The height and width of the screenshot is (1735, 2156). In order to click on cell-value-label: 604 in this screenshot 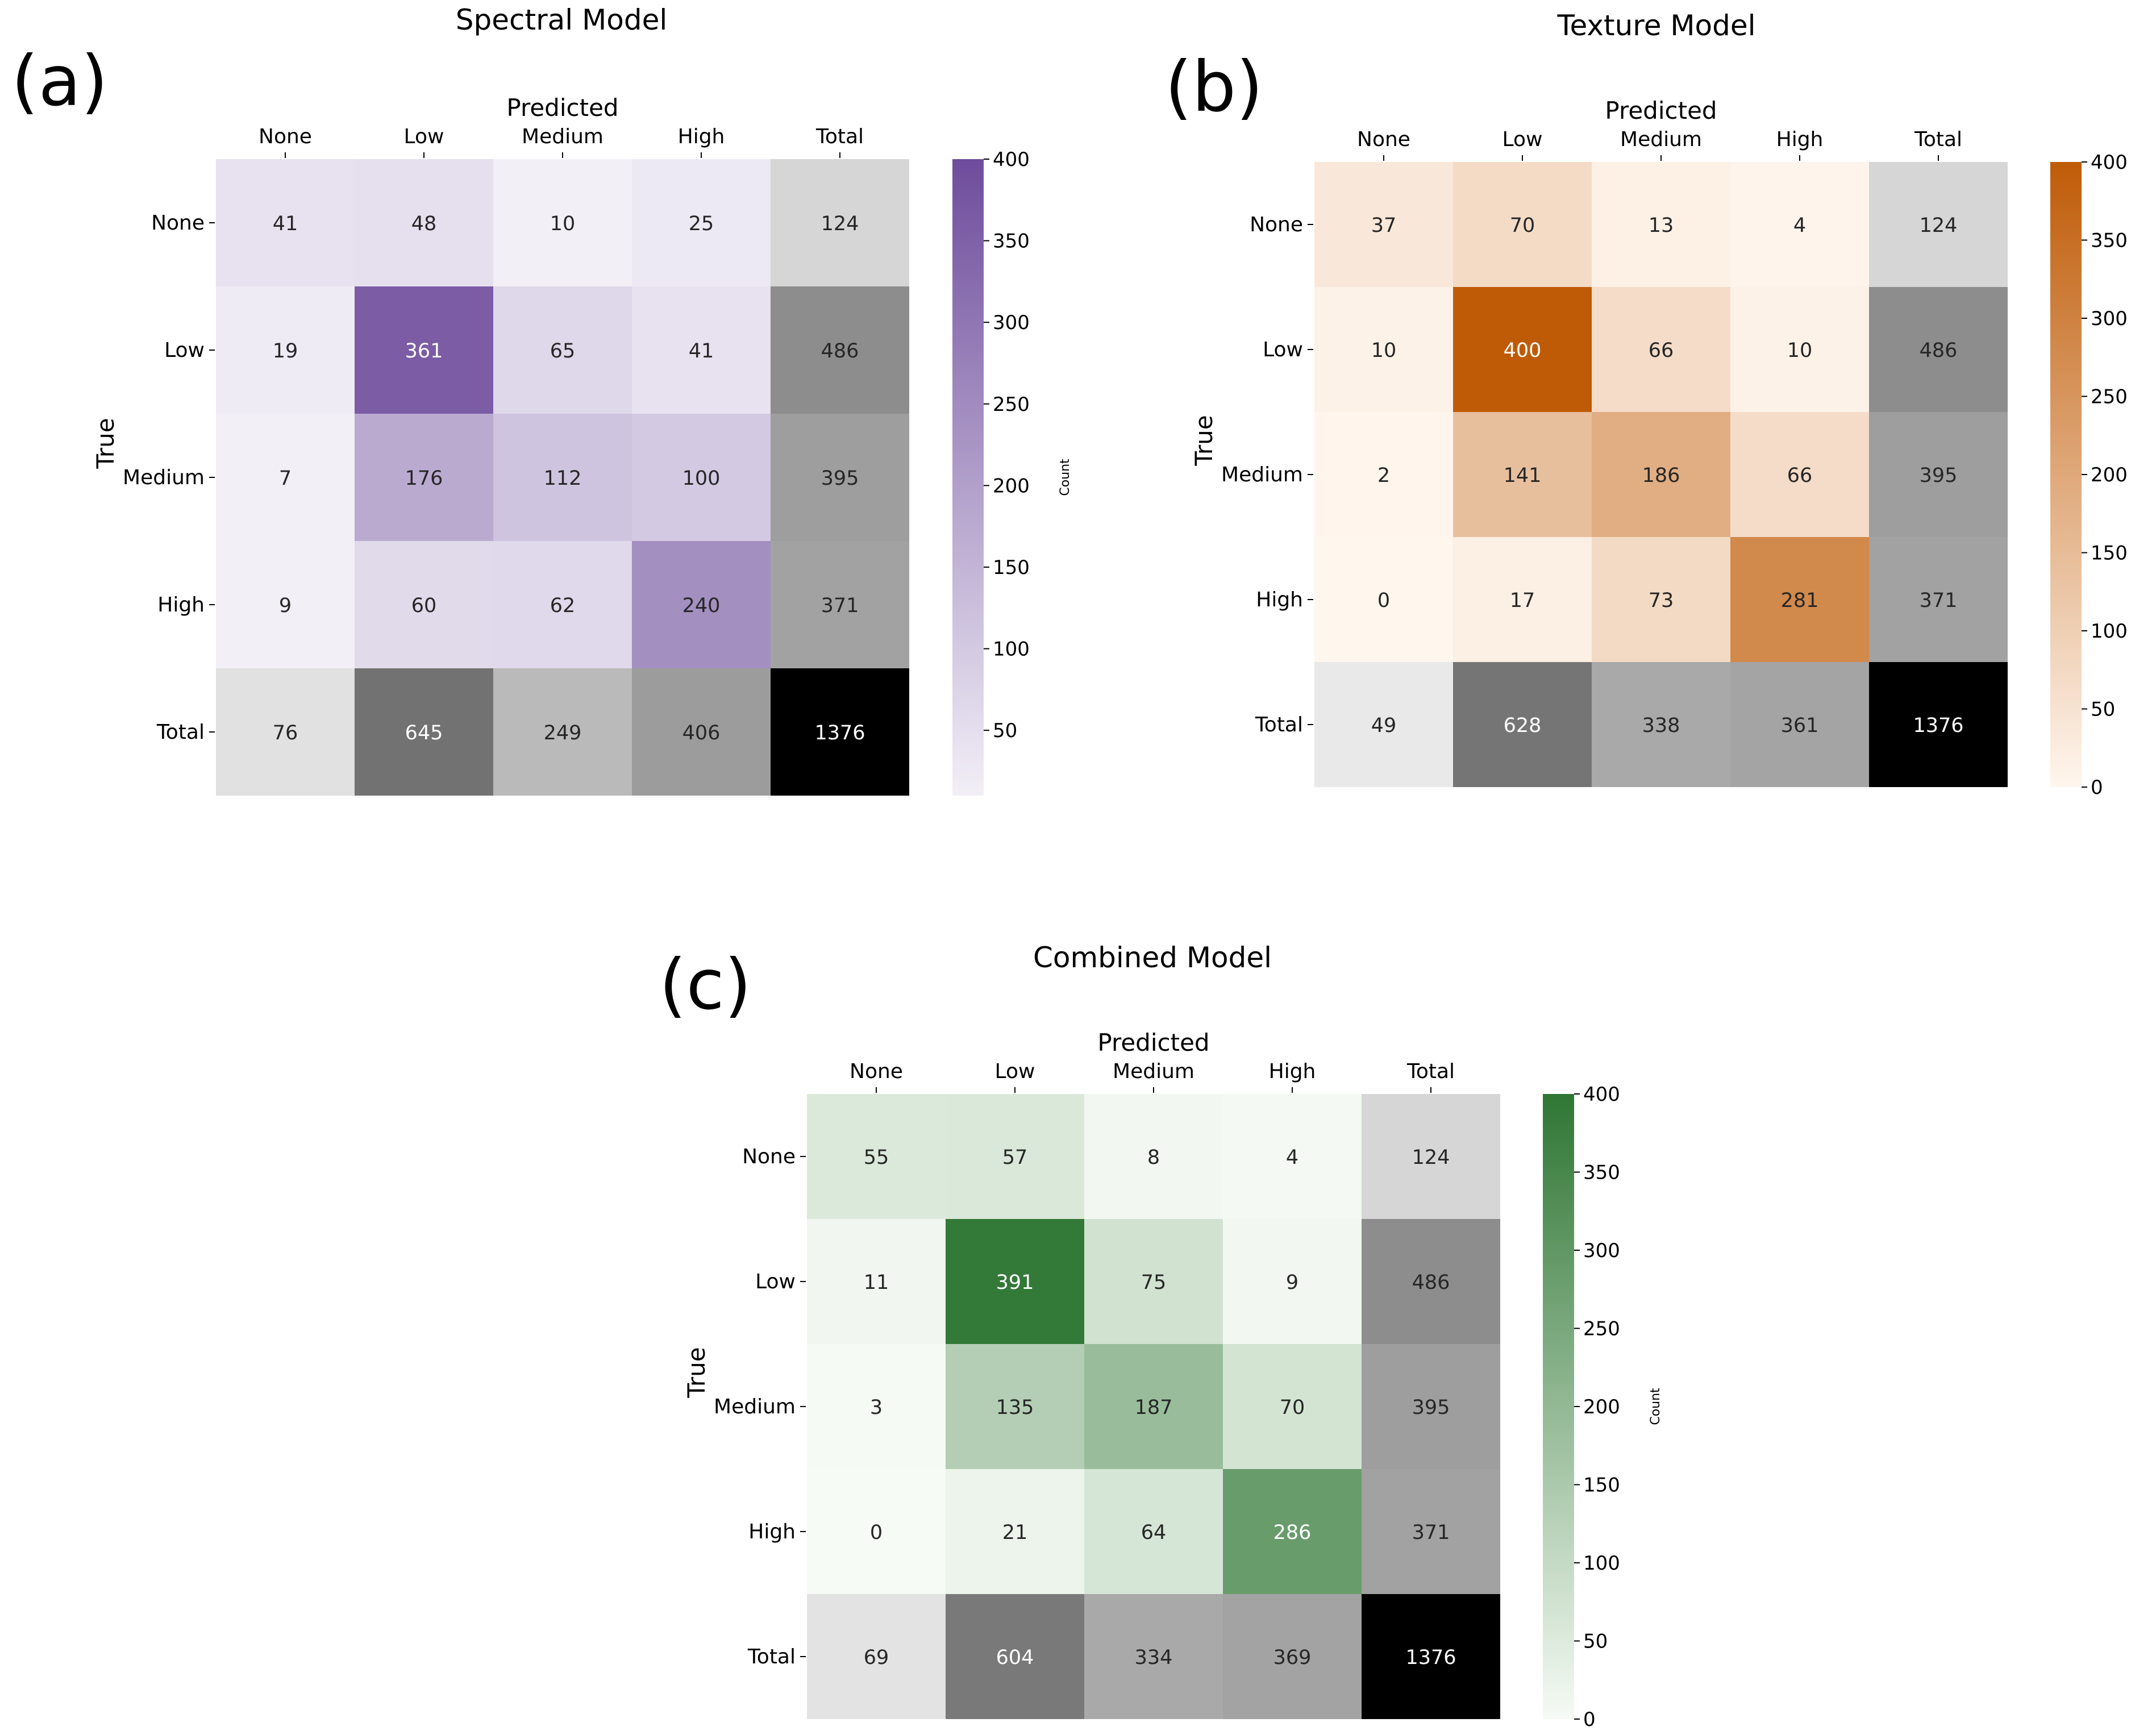, I will do `click(1015, 1657)`.